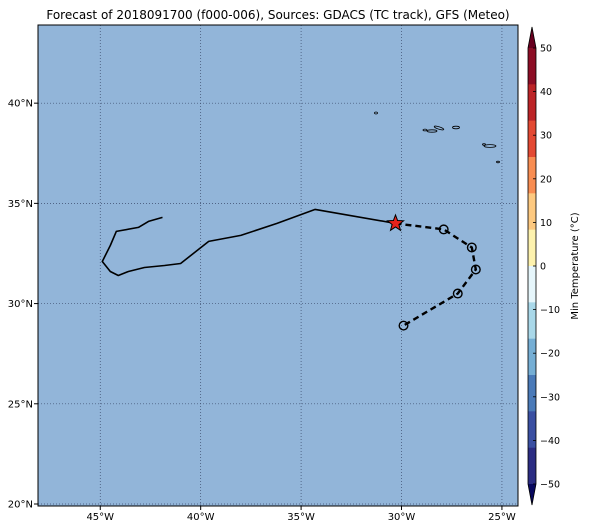 This screenshot has width=592, height=529. What do you see at coordinates (575, 265) in the screenshot?
I see `colorbar-label: Min Temperature (°C)` at bounding box center [575, 265].